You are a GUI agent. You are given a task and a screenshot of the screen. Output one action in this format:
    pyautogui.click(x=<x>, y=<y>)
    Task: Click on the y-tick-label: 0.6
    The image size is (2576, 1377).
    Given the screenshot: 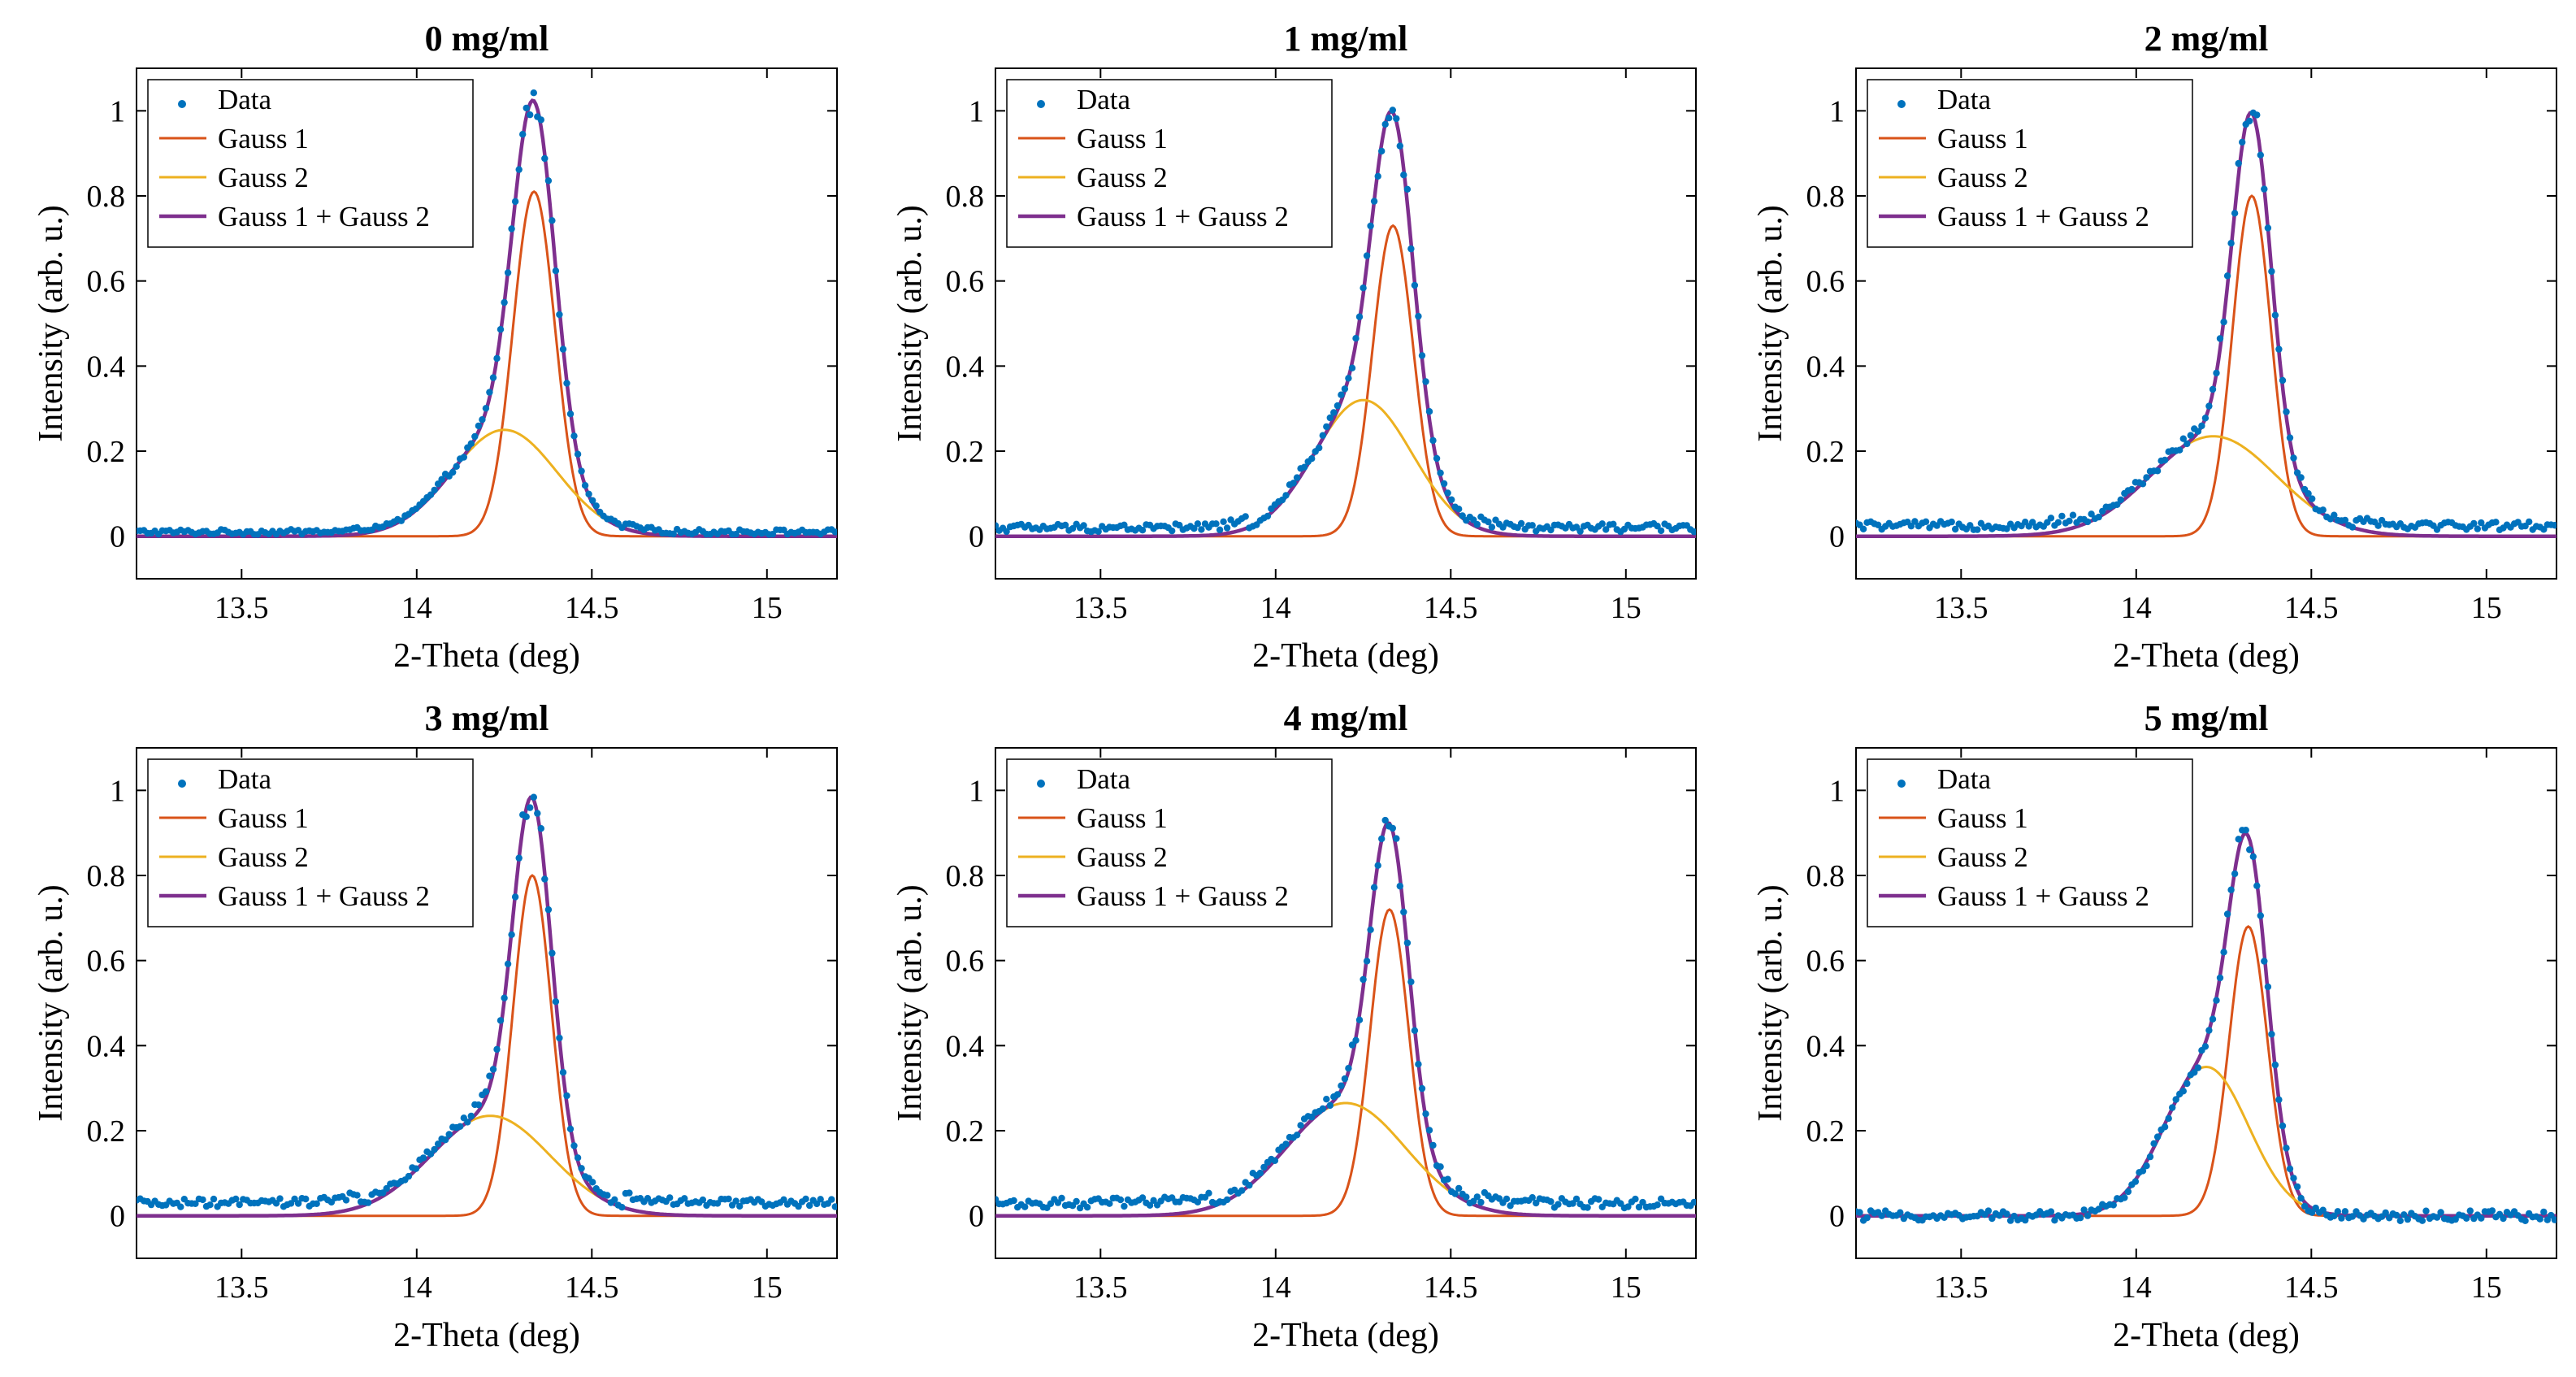 What is the action you would take?
    pyautogui.click(x=106, y=282)
    